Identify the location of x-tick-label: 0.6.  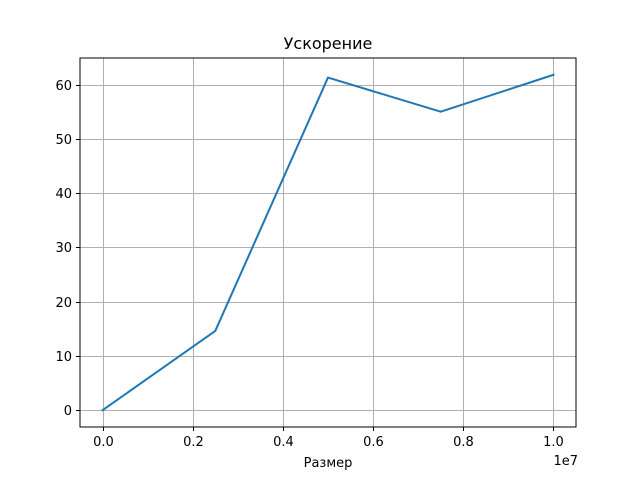
(373, 442).